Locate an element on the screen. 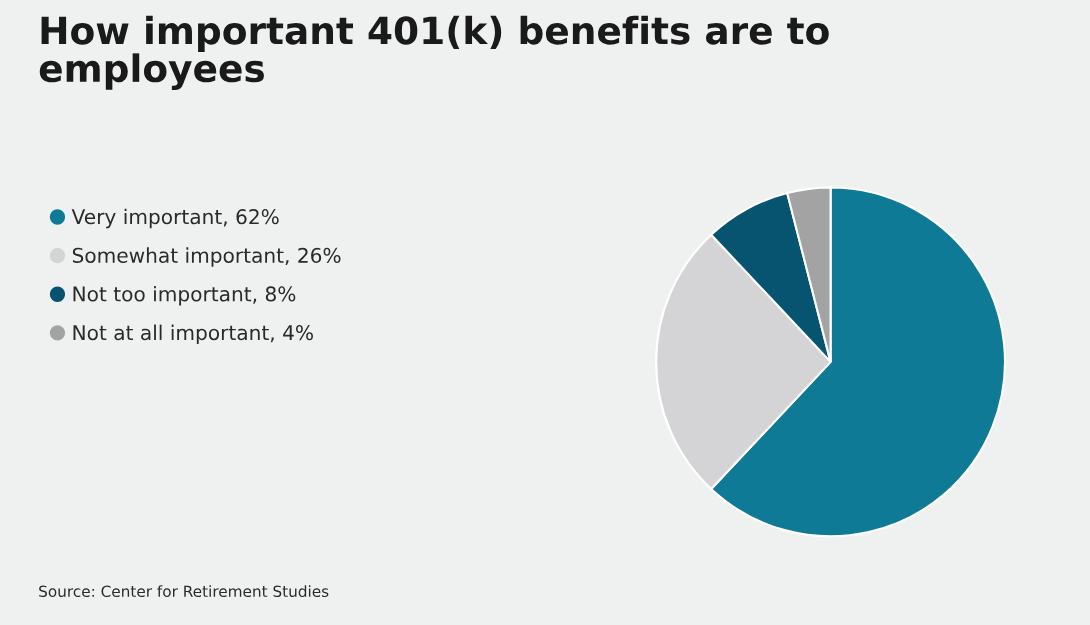  chart-title: How important 401(k) benefits are to employees is located at coordinates (434, 52).